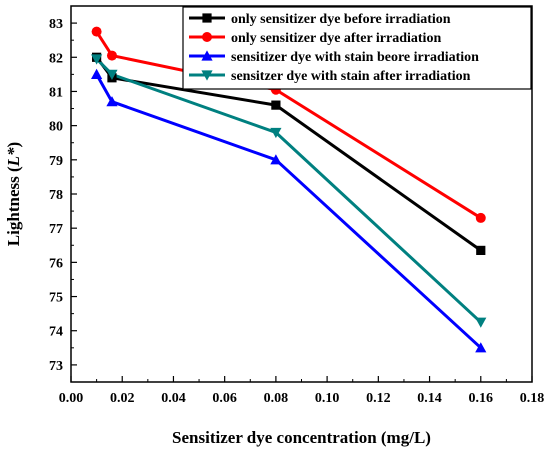 Image resolution: width=550 pixels, height=456 pixels. What do you see at coordinates (327, 398) in the screenshot?
I see `x-tick-label: 0.10` at bounding box center [327, 398].